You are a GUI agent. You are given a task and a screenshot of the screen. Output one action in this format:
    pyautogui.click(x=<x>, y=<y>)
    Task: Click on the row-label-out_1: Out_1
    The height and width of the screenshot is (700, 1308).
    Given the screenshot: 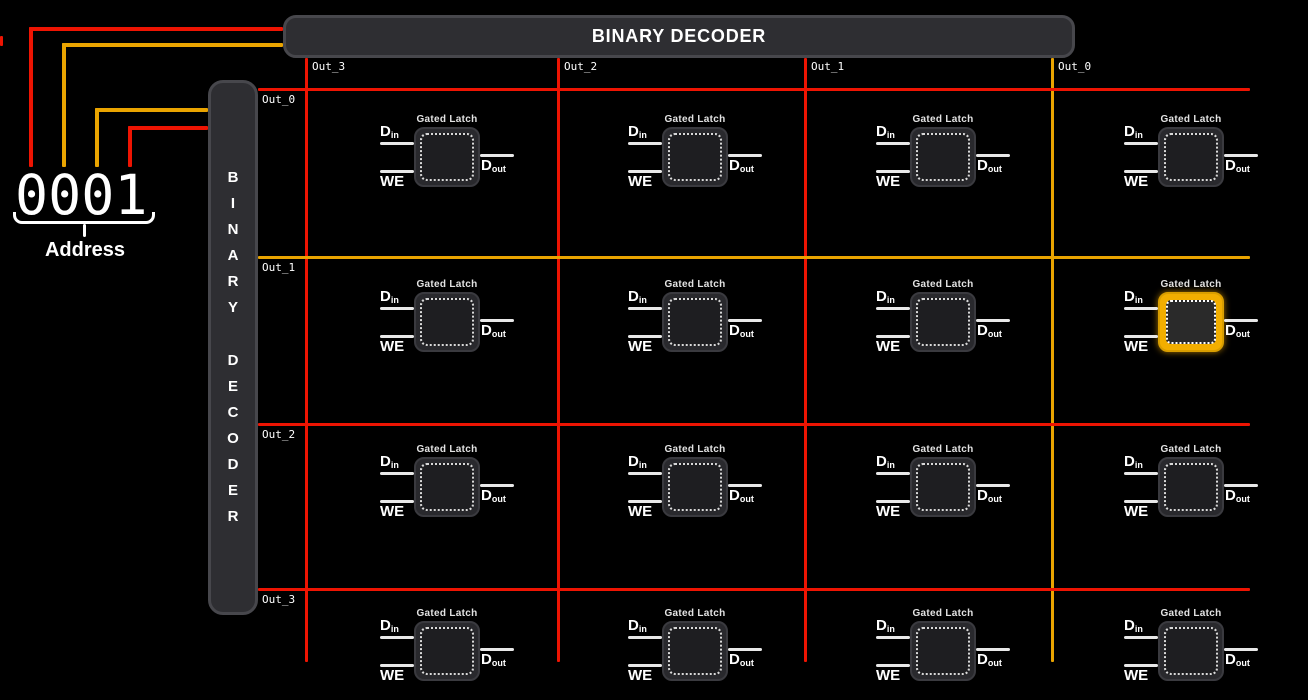 What is the action you would take?
    pyautogui.click(x=279, y=267)
    